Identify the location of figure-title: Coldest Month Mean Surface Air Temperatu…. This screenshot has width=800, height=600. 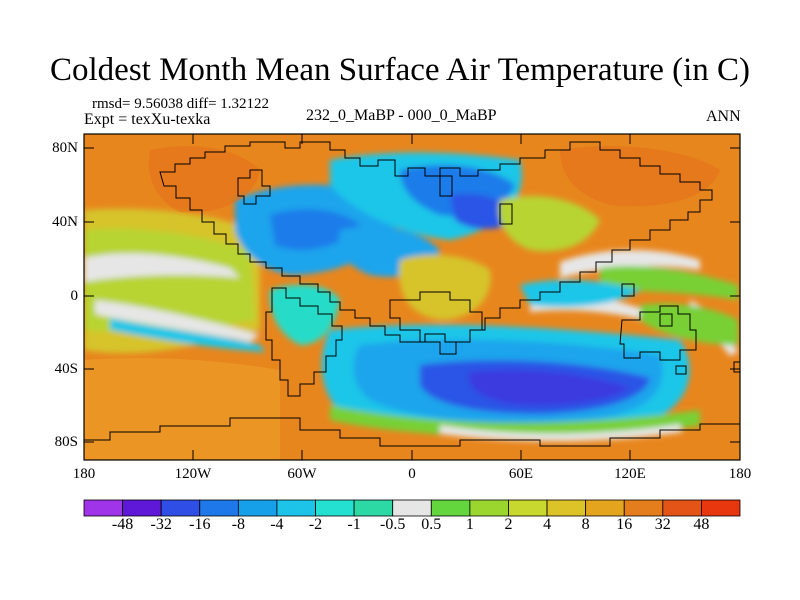
(400, 70).